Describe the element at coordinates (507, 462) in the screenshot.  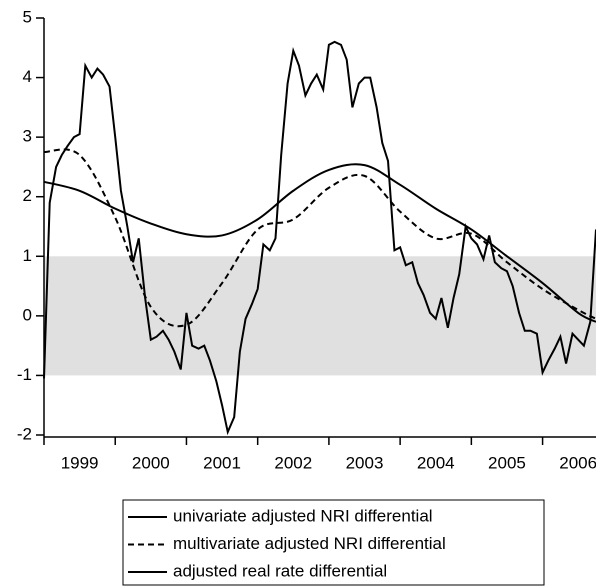
I see `x-tick-label: 2005` at that location.